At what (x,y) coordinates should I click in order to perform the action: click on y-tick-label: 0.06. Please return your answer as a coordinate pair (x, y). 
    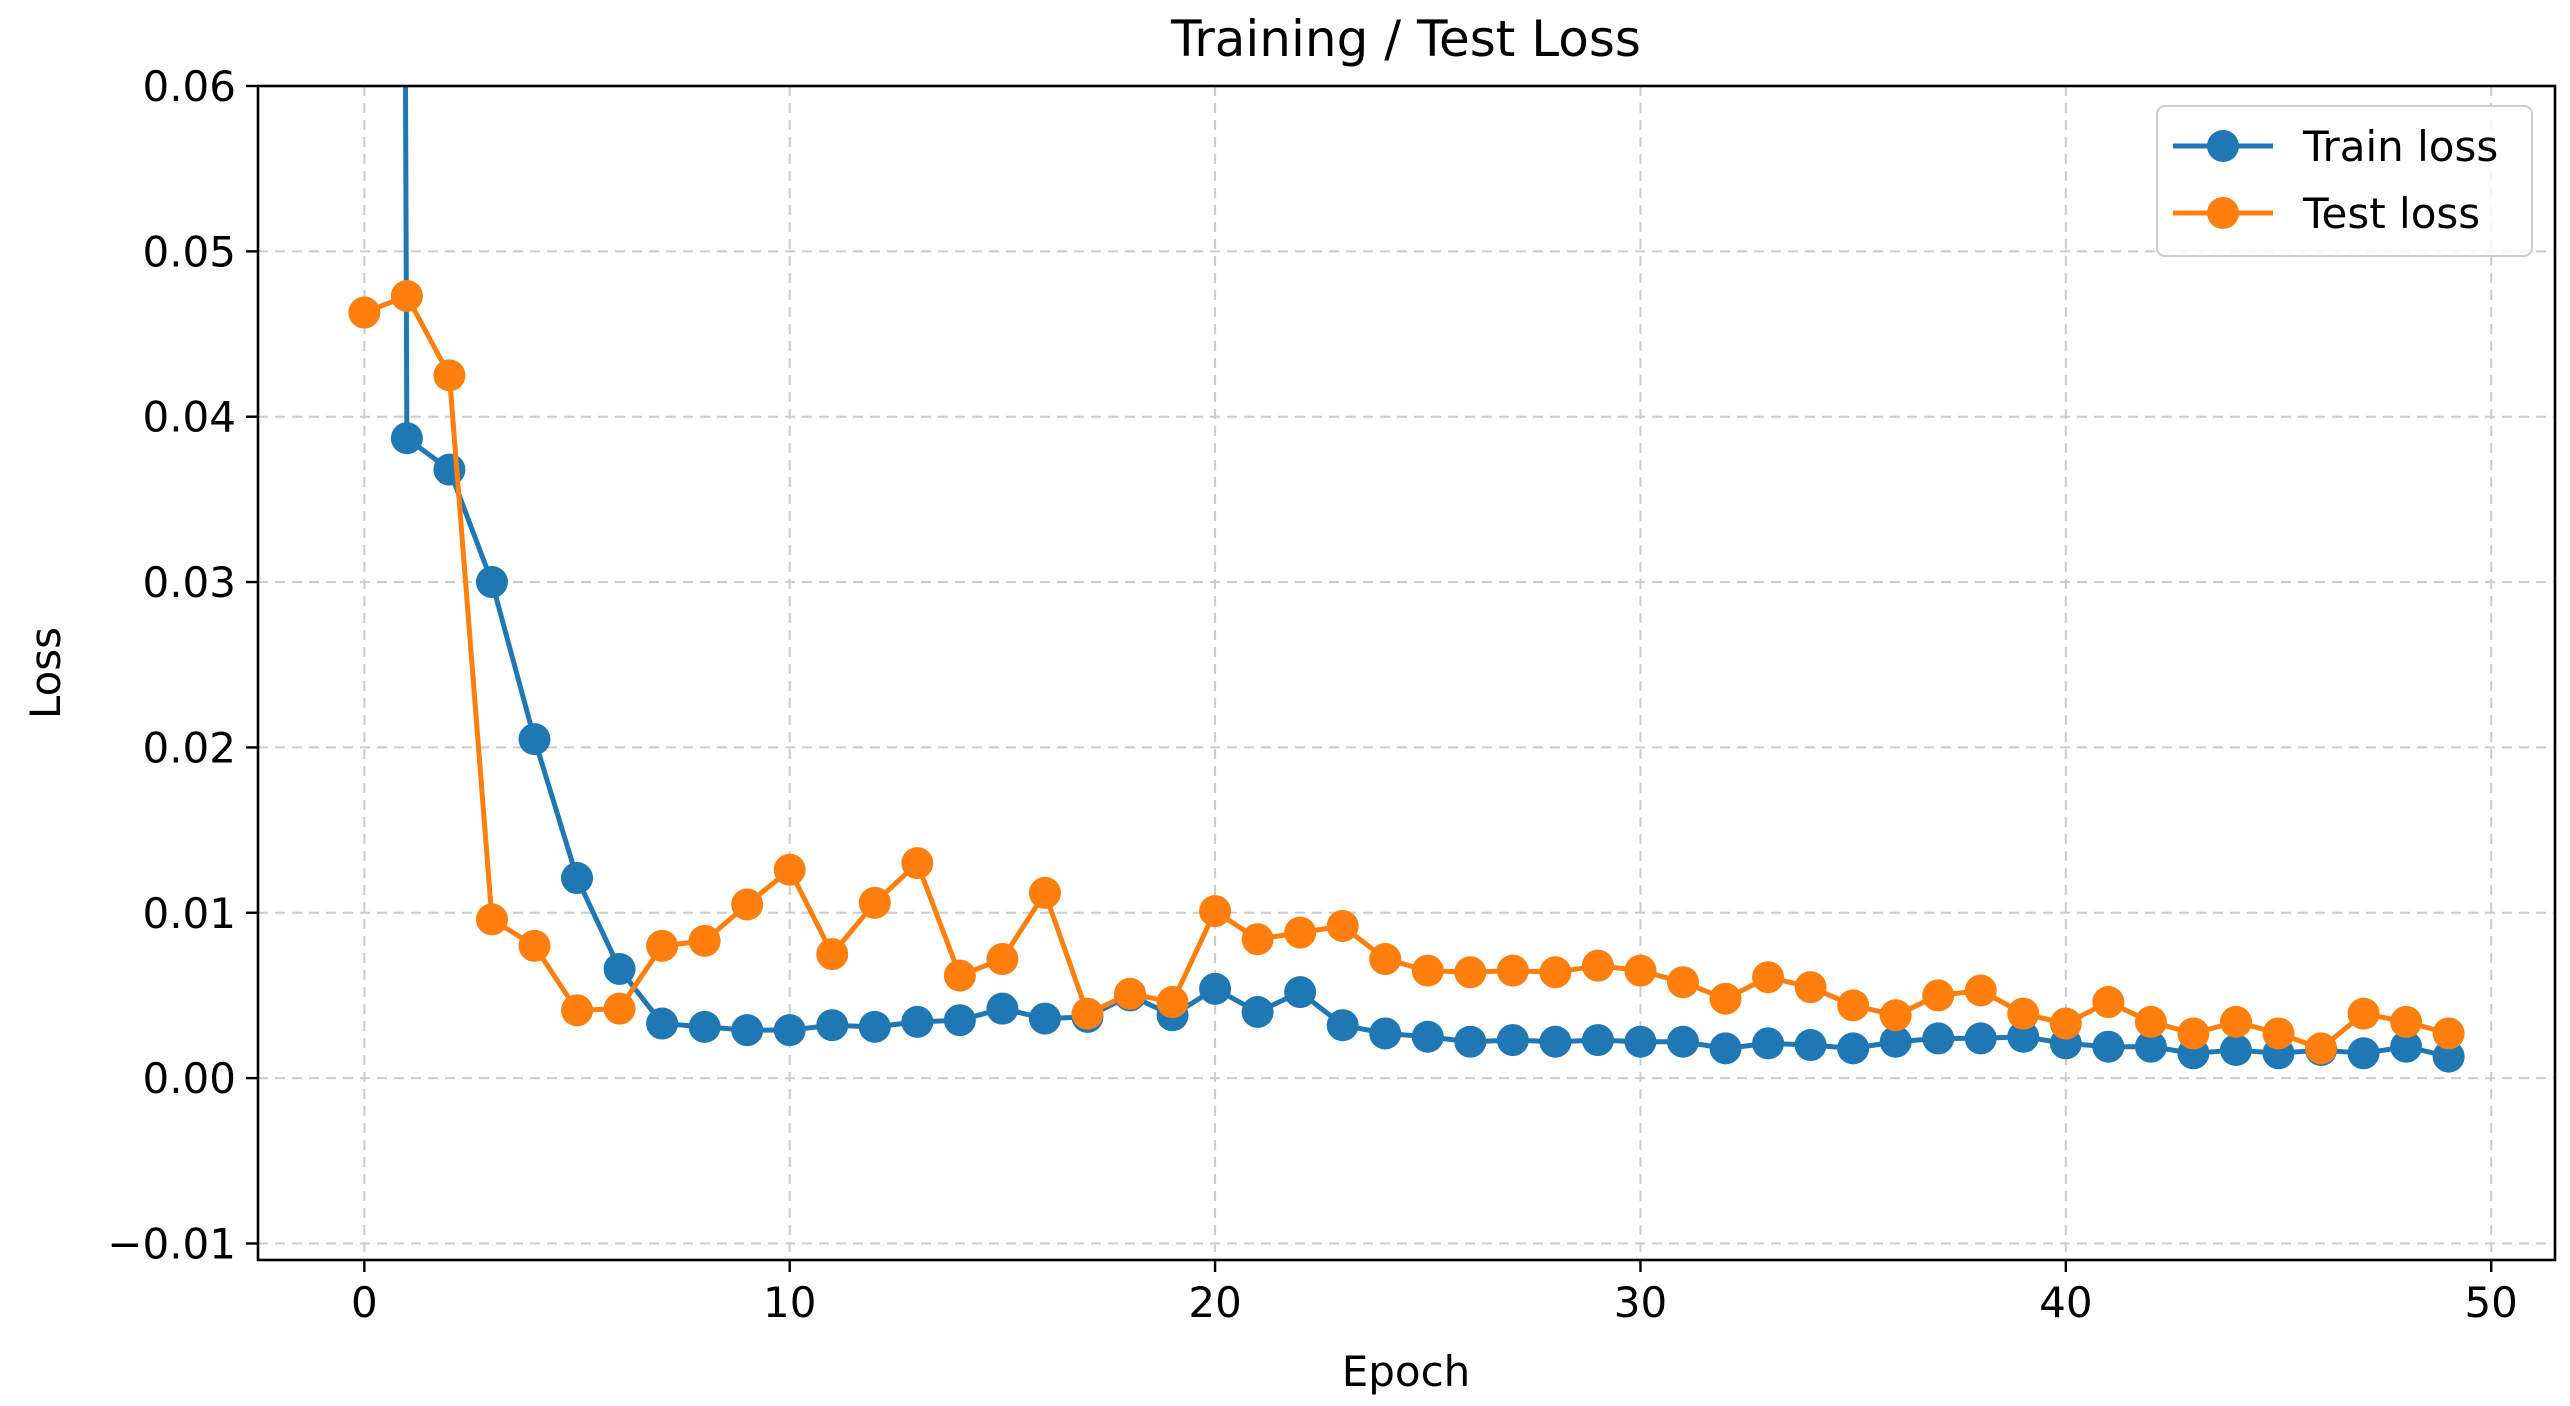
    Looking at the image, I should click on (189, 86).